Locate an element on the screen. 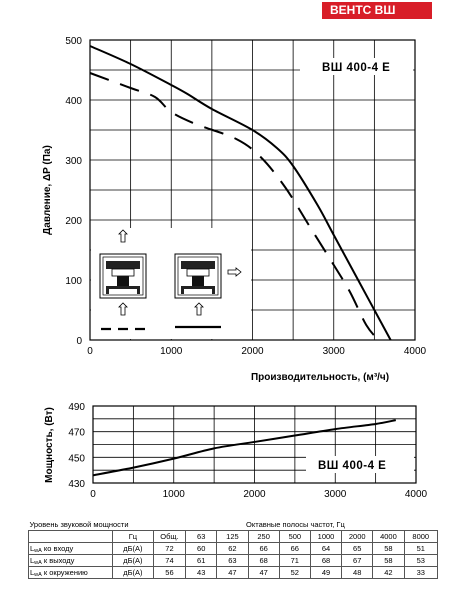 The height and width of the screenshot is (592, 454). pressure-x-tick-label: 4000 is located at coordinates (415, 351).